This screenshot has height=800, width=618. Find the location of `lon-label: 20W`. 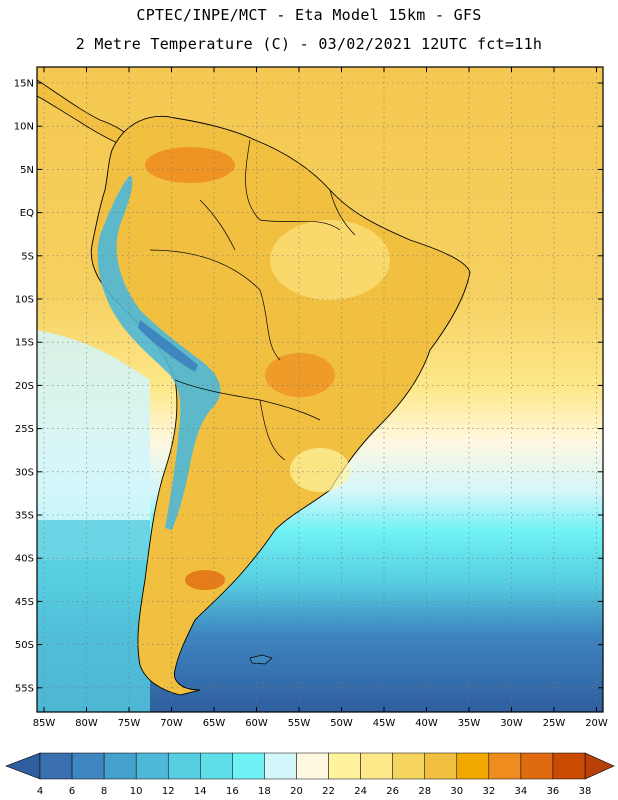

lon-label: 20W is located at coordinates (596, 723).